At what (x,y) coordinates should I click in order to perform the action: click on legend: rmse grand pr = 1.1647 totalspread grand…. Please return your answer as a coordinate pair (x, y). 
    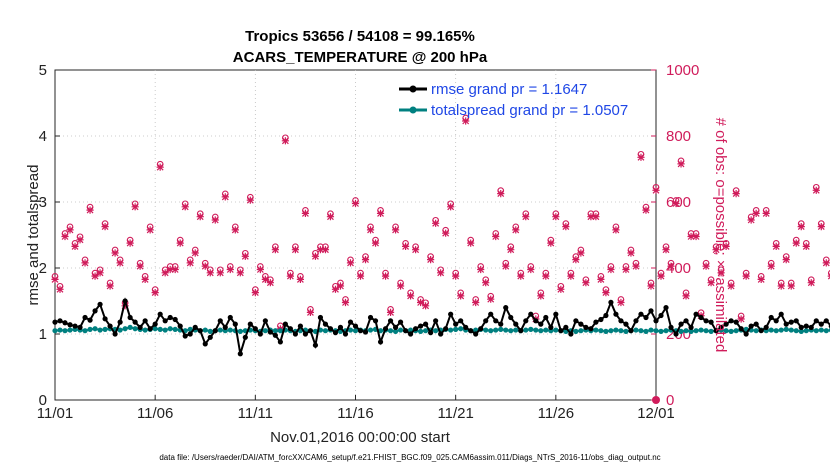
    Looking at the image, I should click on (513, 100).